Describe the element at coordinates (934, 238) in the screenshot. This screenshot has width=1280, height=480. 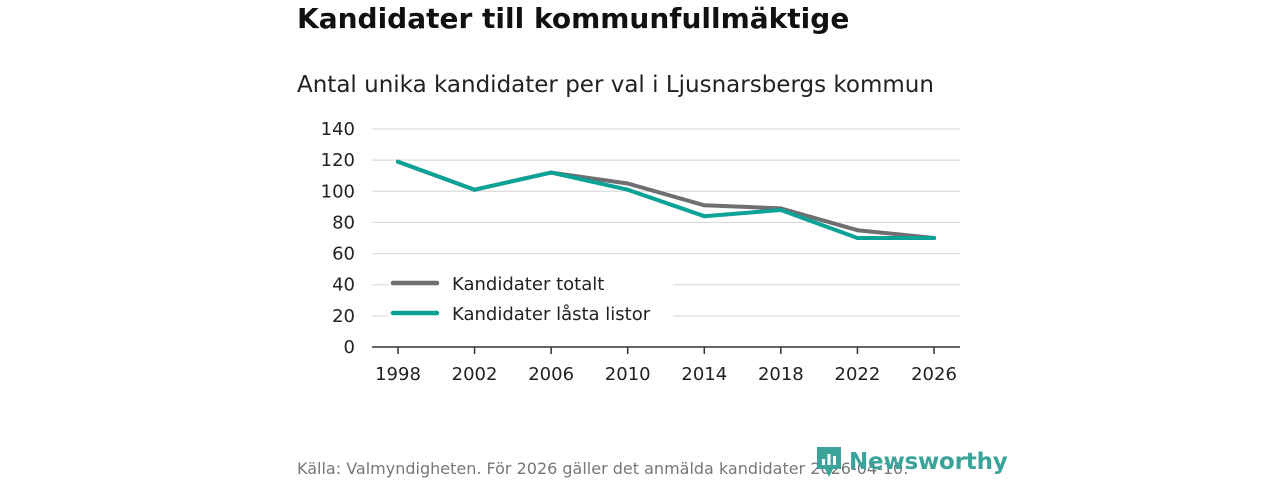
I see `data-point-lasta-2026` at that location.